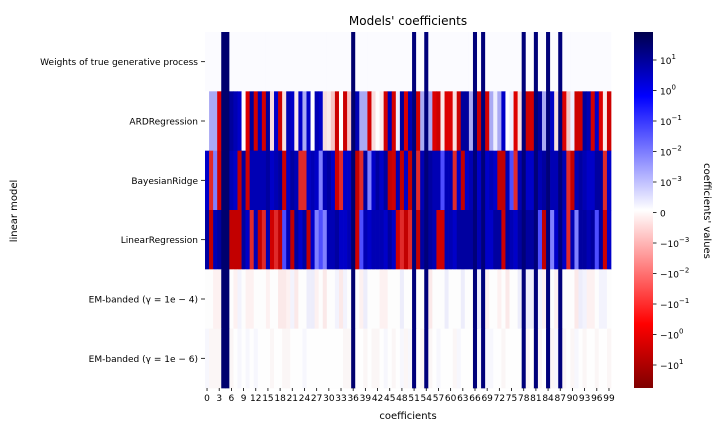  What do you see at coordinates (377, 399) in the screenshot?
I see `column-tick-label: 42` at bounding box center [377, 399].